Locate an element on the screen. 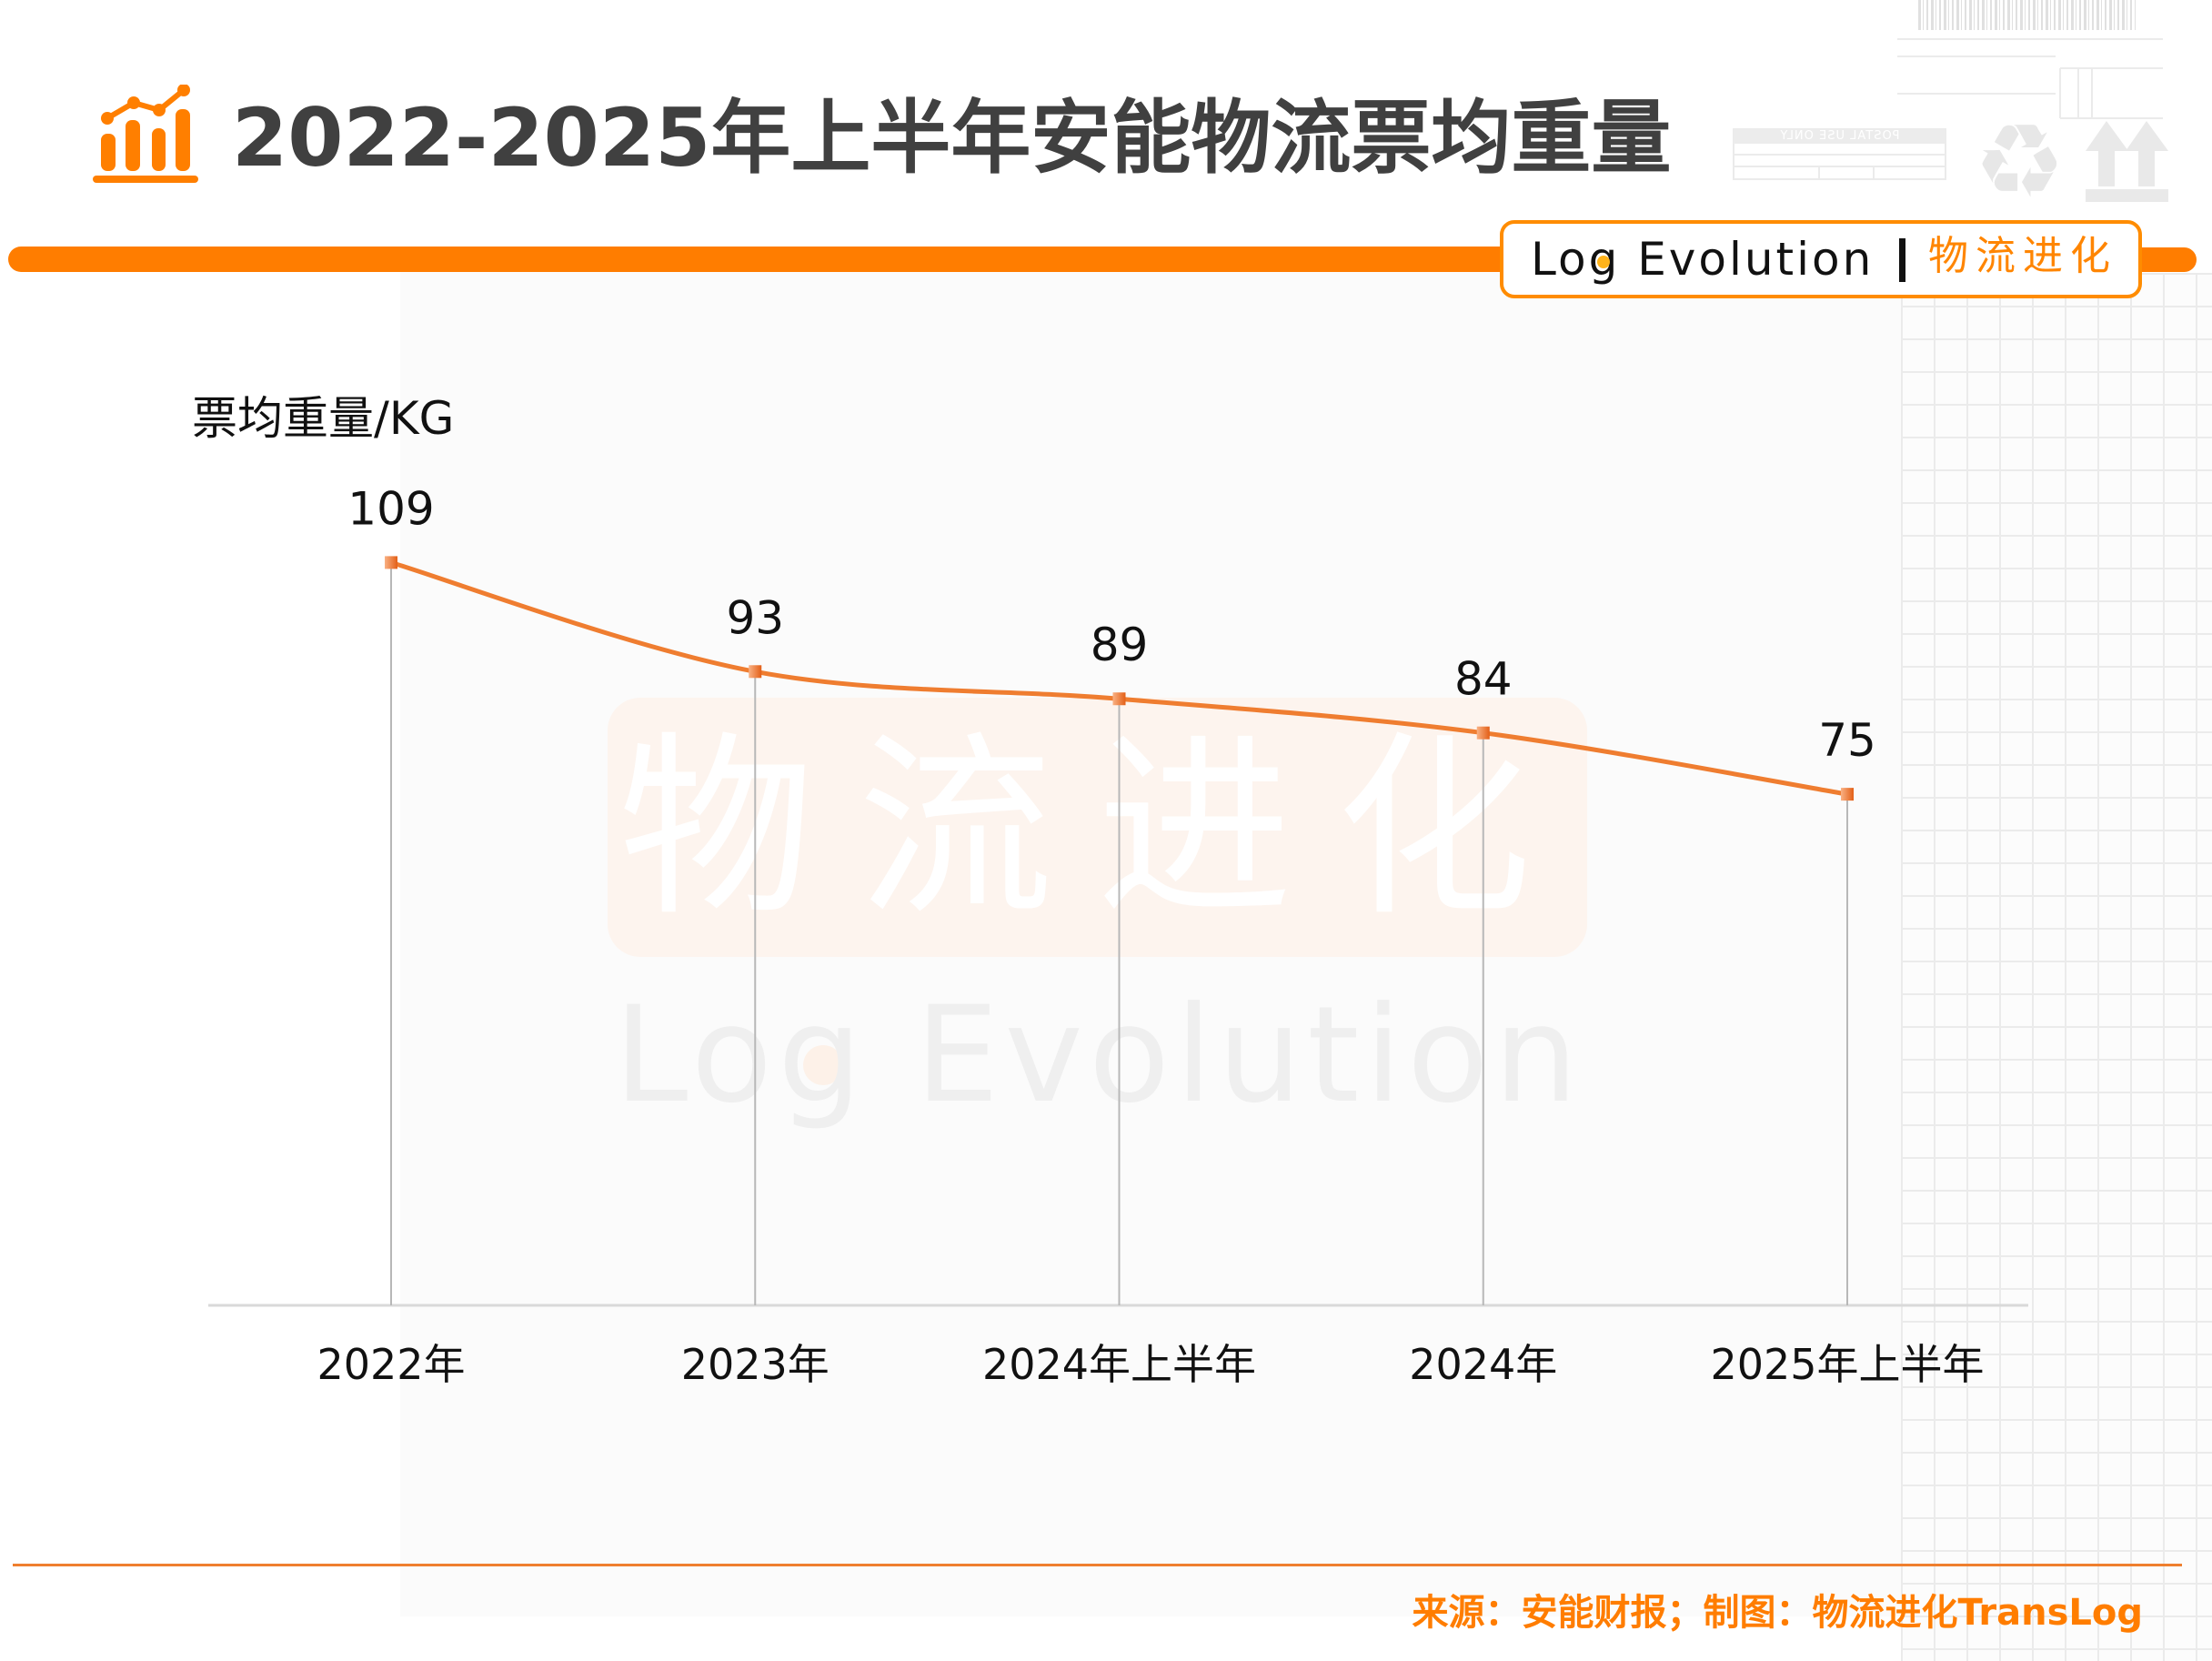 This screenshot has height=1661, width=2212. barcode-decoration is located at coordinates (2027, 15).